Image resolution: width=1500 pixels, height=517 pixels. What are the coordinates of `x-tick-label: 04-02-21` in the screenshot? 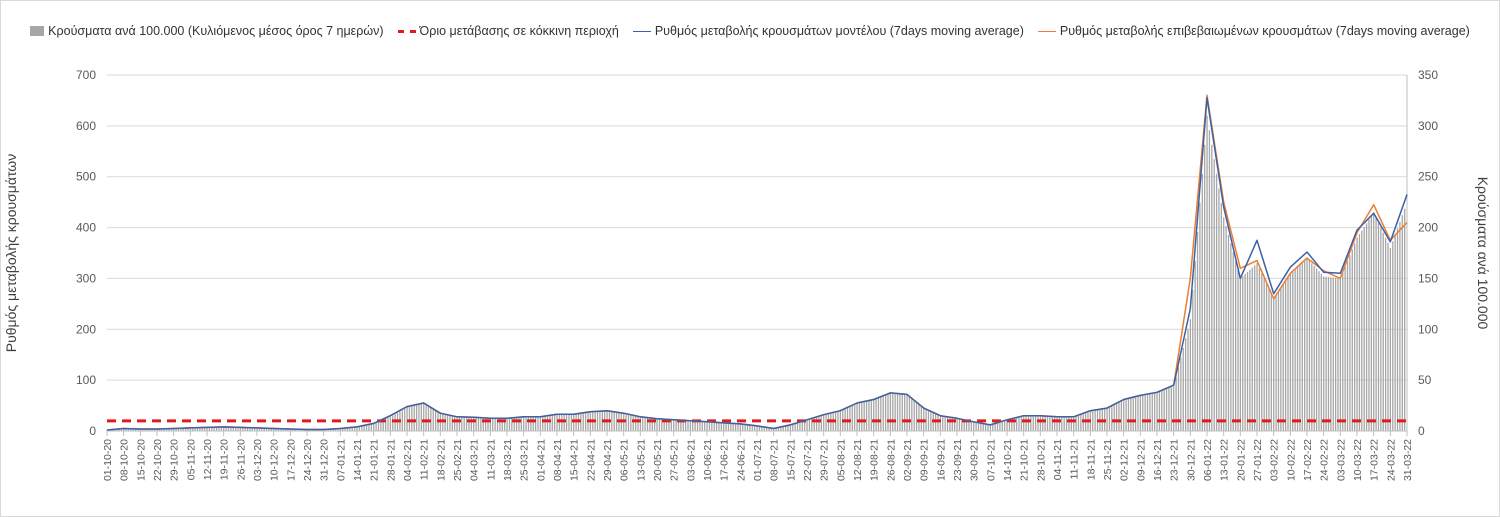 It's located at (408, 460).